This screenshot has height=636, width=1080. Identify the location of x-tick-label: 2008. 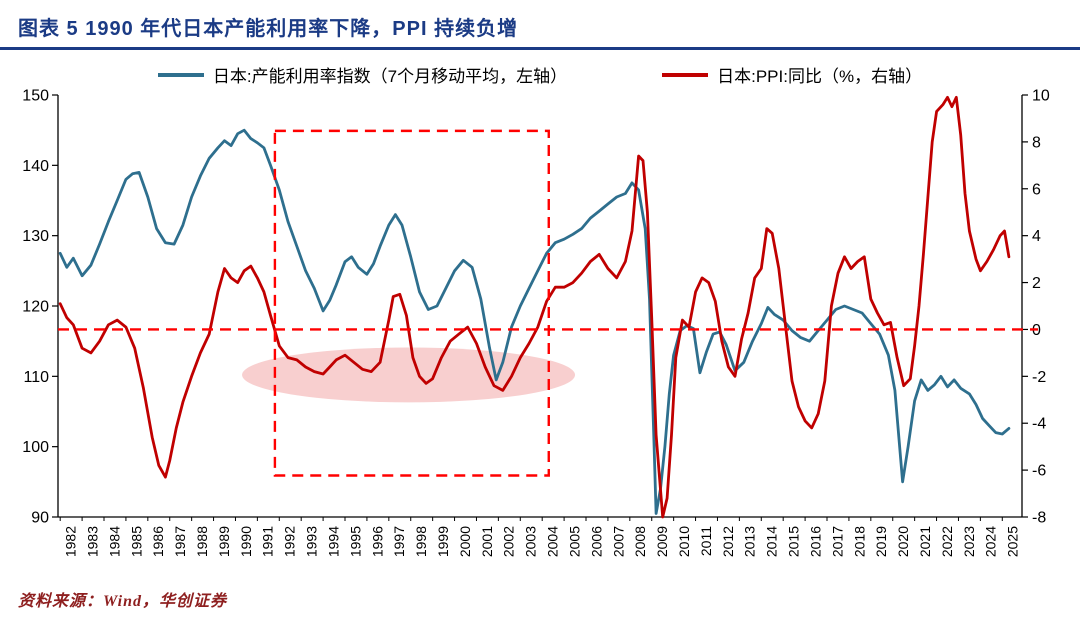
(640, 541).